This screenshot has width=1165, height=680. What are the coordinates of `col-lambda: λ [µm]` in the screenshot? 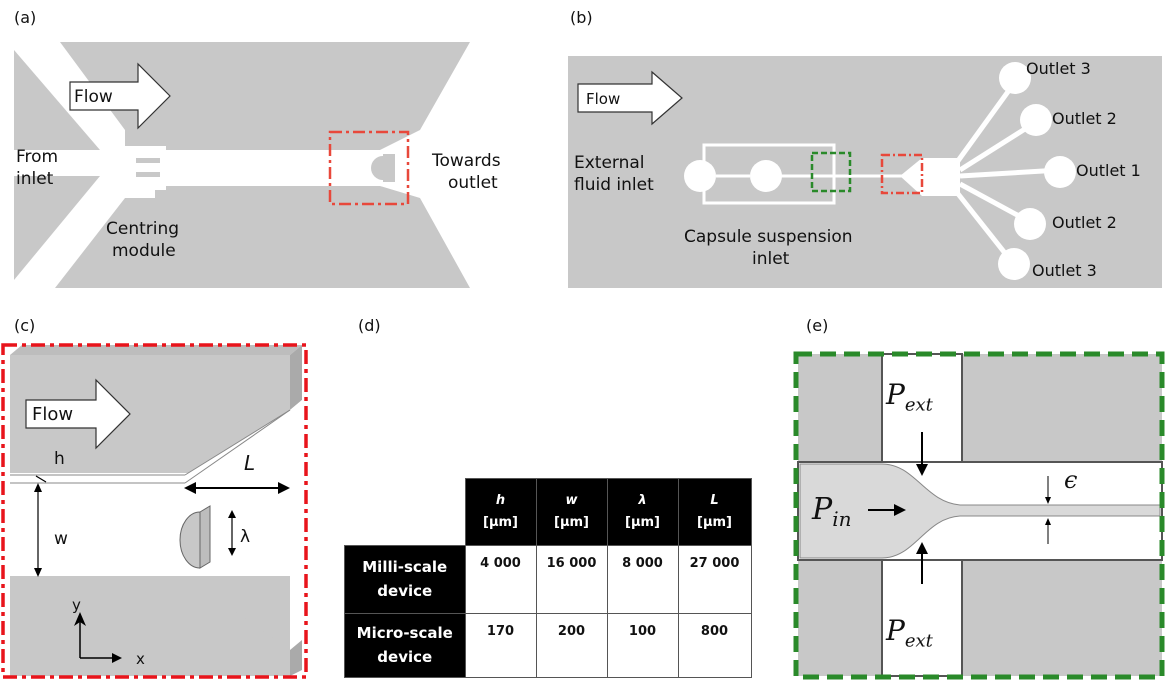 It's located at (642, 512).